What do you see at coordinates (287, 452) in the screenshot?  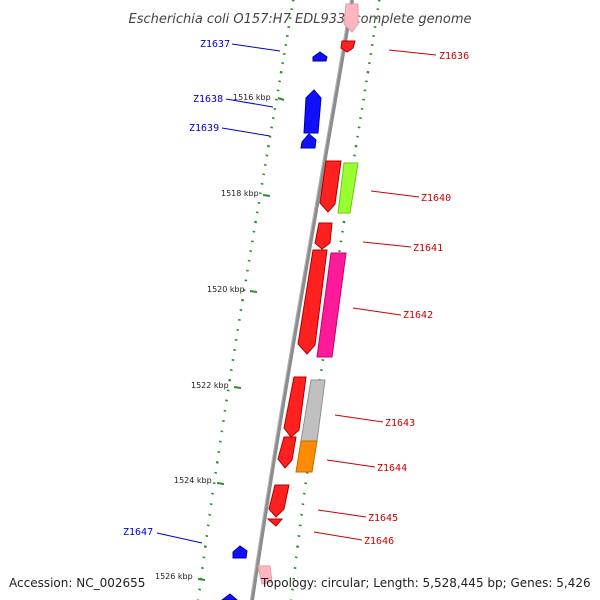 I see `gene-z1644-arrow` at bounding box center [287, 452].